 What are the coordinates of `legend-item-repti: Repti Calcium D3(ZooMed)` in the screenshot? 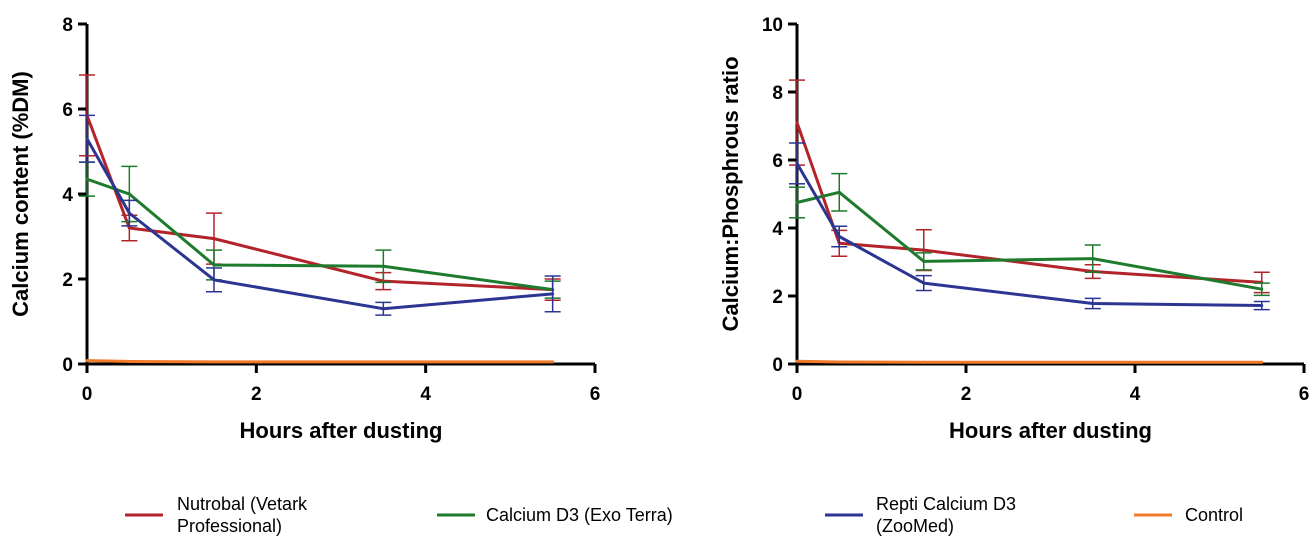 It's located at (920, 515).